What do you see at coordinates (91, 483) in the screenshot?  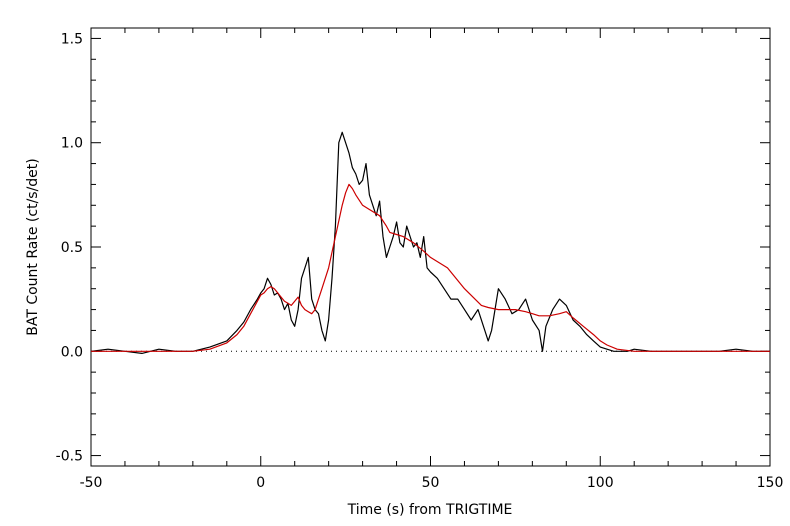 I see `x-tick-label: -50` at bounding box center [91, 483].